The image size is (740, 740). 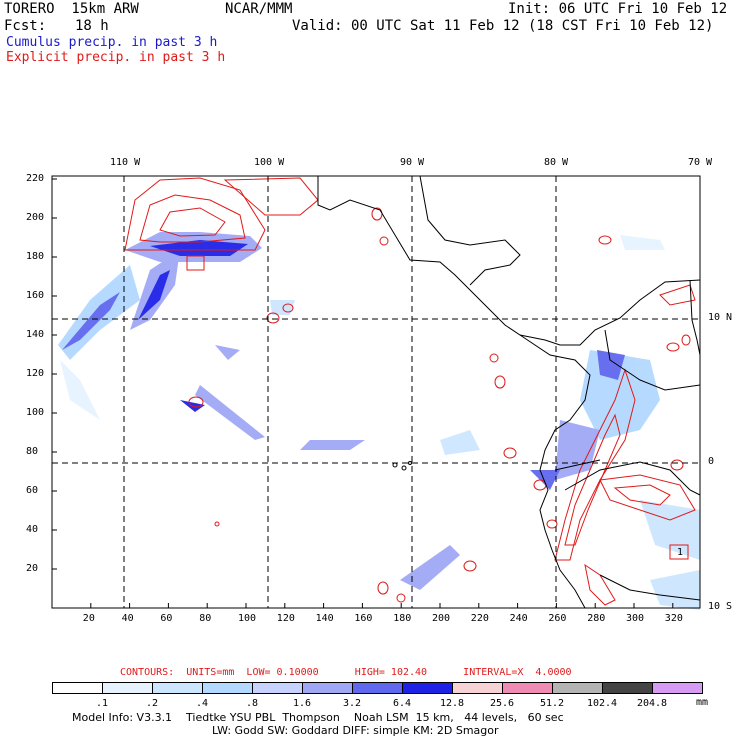 I want to click on forecast-label: Fcst:, so click(x=25, y=26).